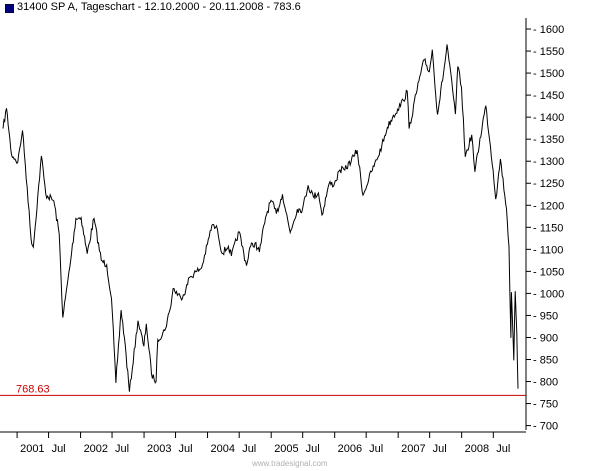  Describe the element at coordinates (545, 405) in the screenshot. I see `y-tick-label: - 750` at that location.